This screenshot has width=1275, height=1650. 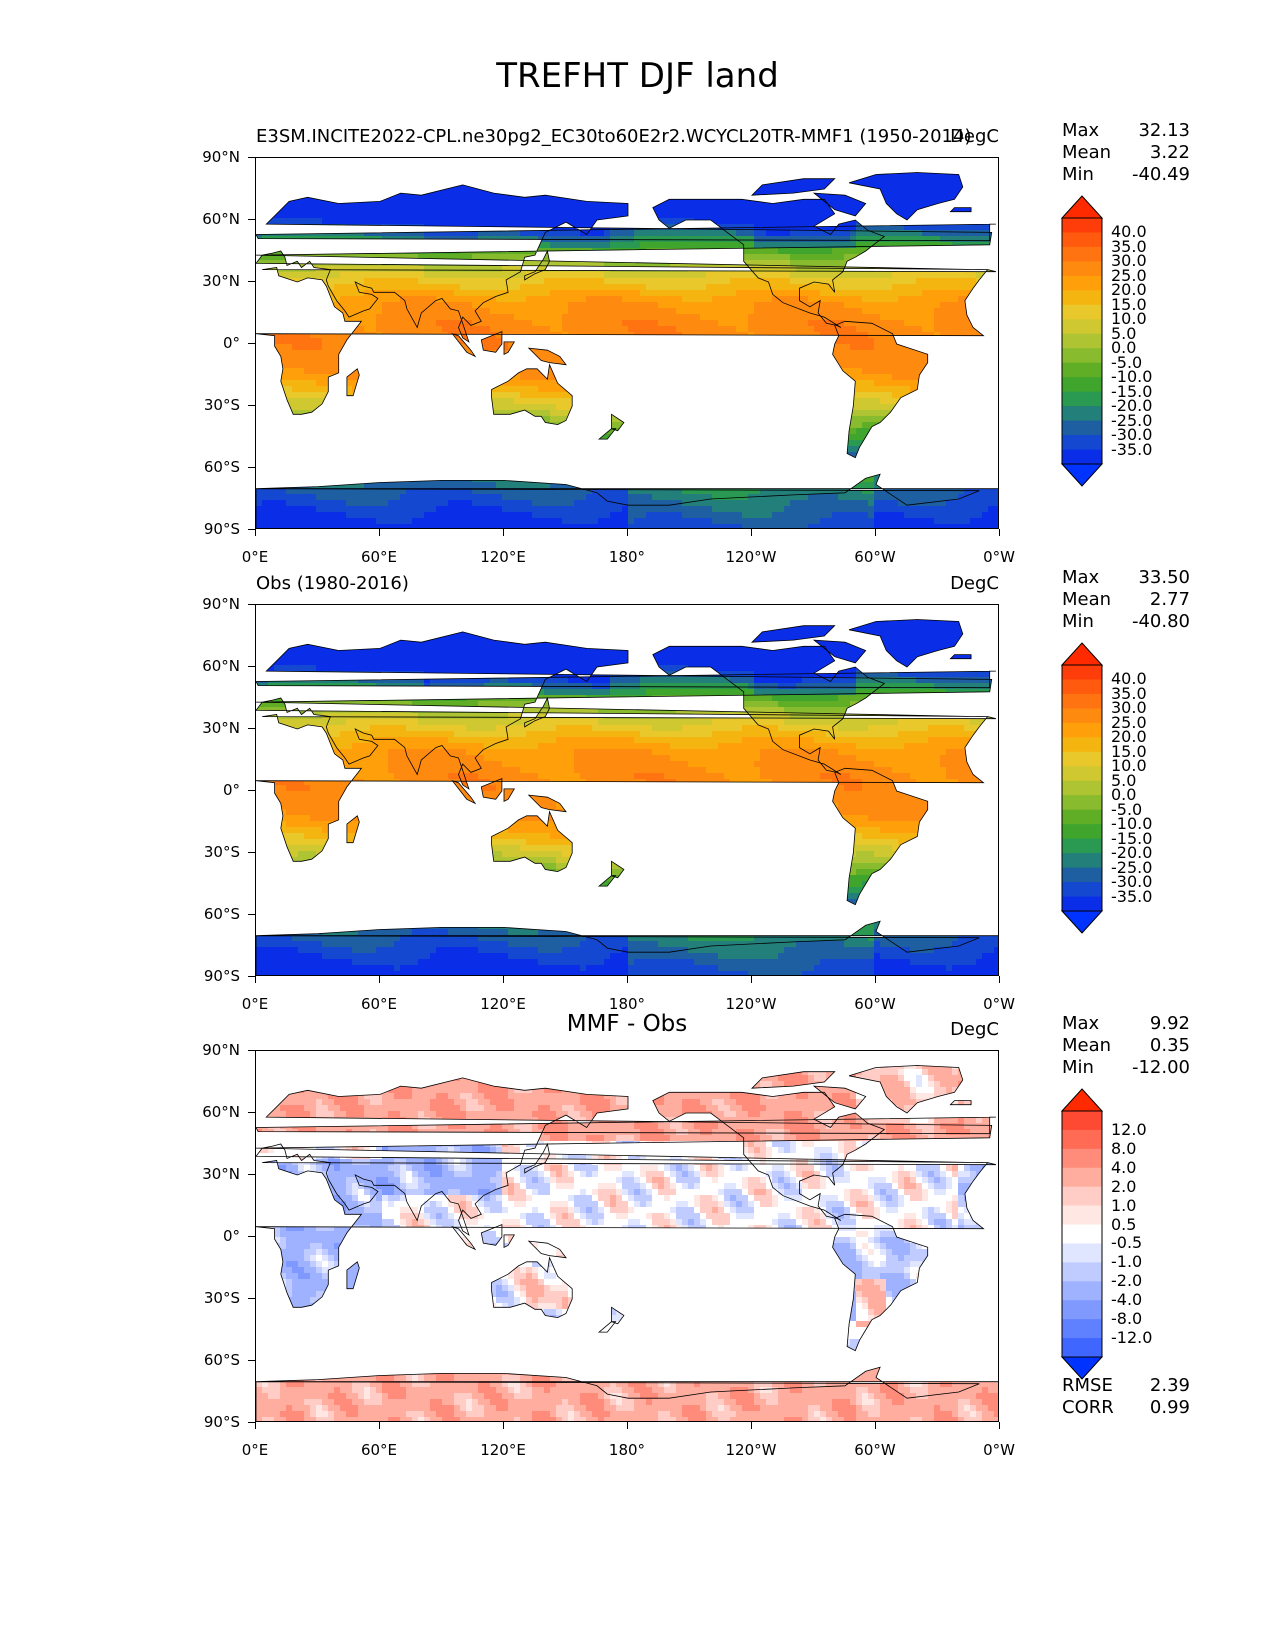 What do you see at coordinates (1161, 1068) in the screenshot?
I see `stat-value: -12.00` at bounding box center [1161, 1068].